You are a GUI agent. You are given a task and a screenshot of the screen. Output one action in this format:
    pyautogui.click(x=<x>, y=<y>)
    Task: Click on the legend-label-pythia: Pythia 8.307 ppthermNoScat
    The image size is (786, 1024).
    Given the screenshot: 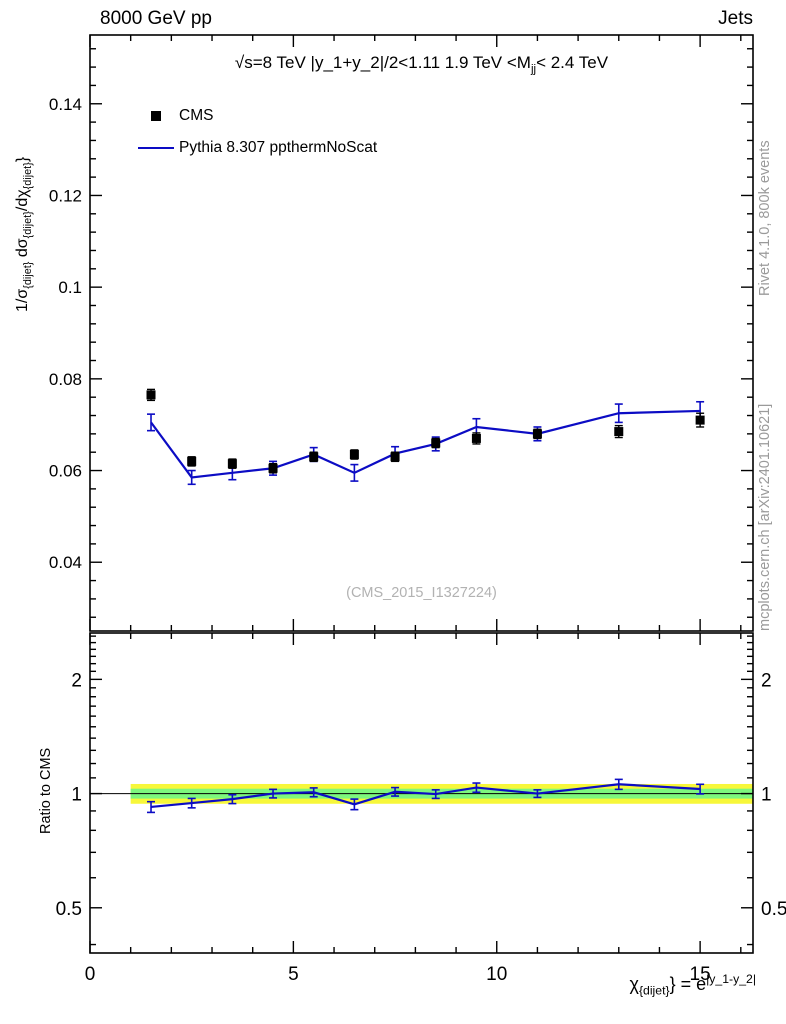 What is the action you would take?
    pyautogui.click(x=278, y=147)
    